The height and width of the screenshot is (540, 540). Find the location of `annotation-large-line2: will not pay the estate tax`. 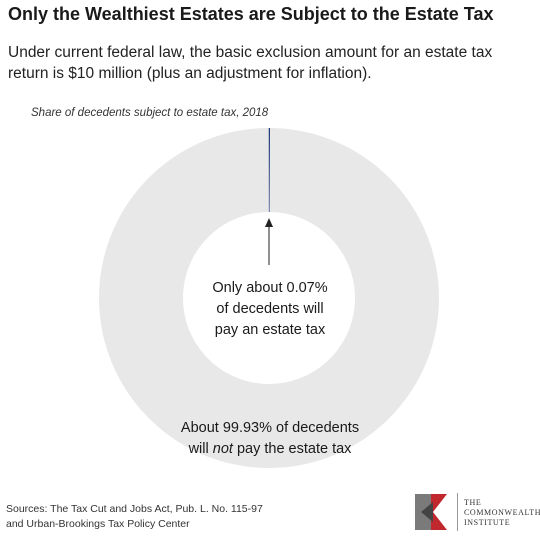

annotation-large-line2: will not pay the estate tax is located at coordinates (270, 449).